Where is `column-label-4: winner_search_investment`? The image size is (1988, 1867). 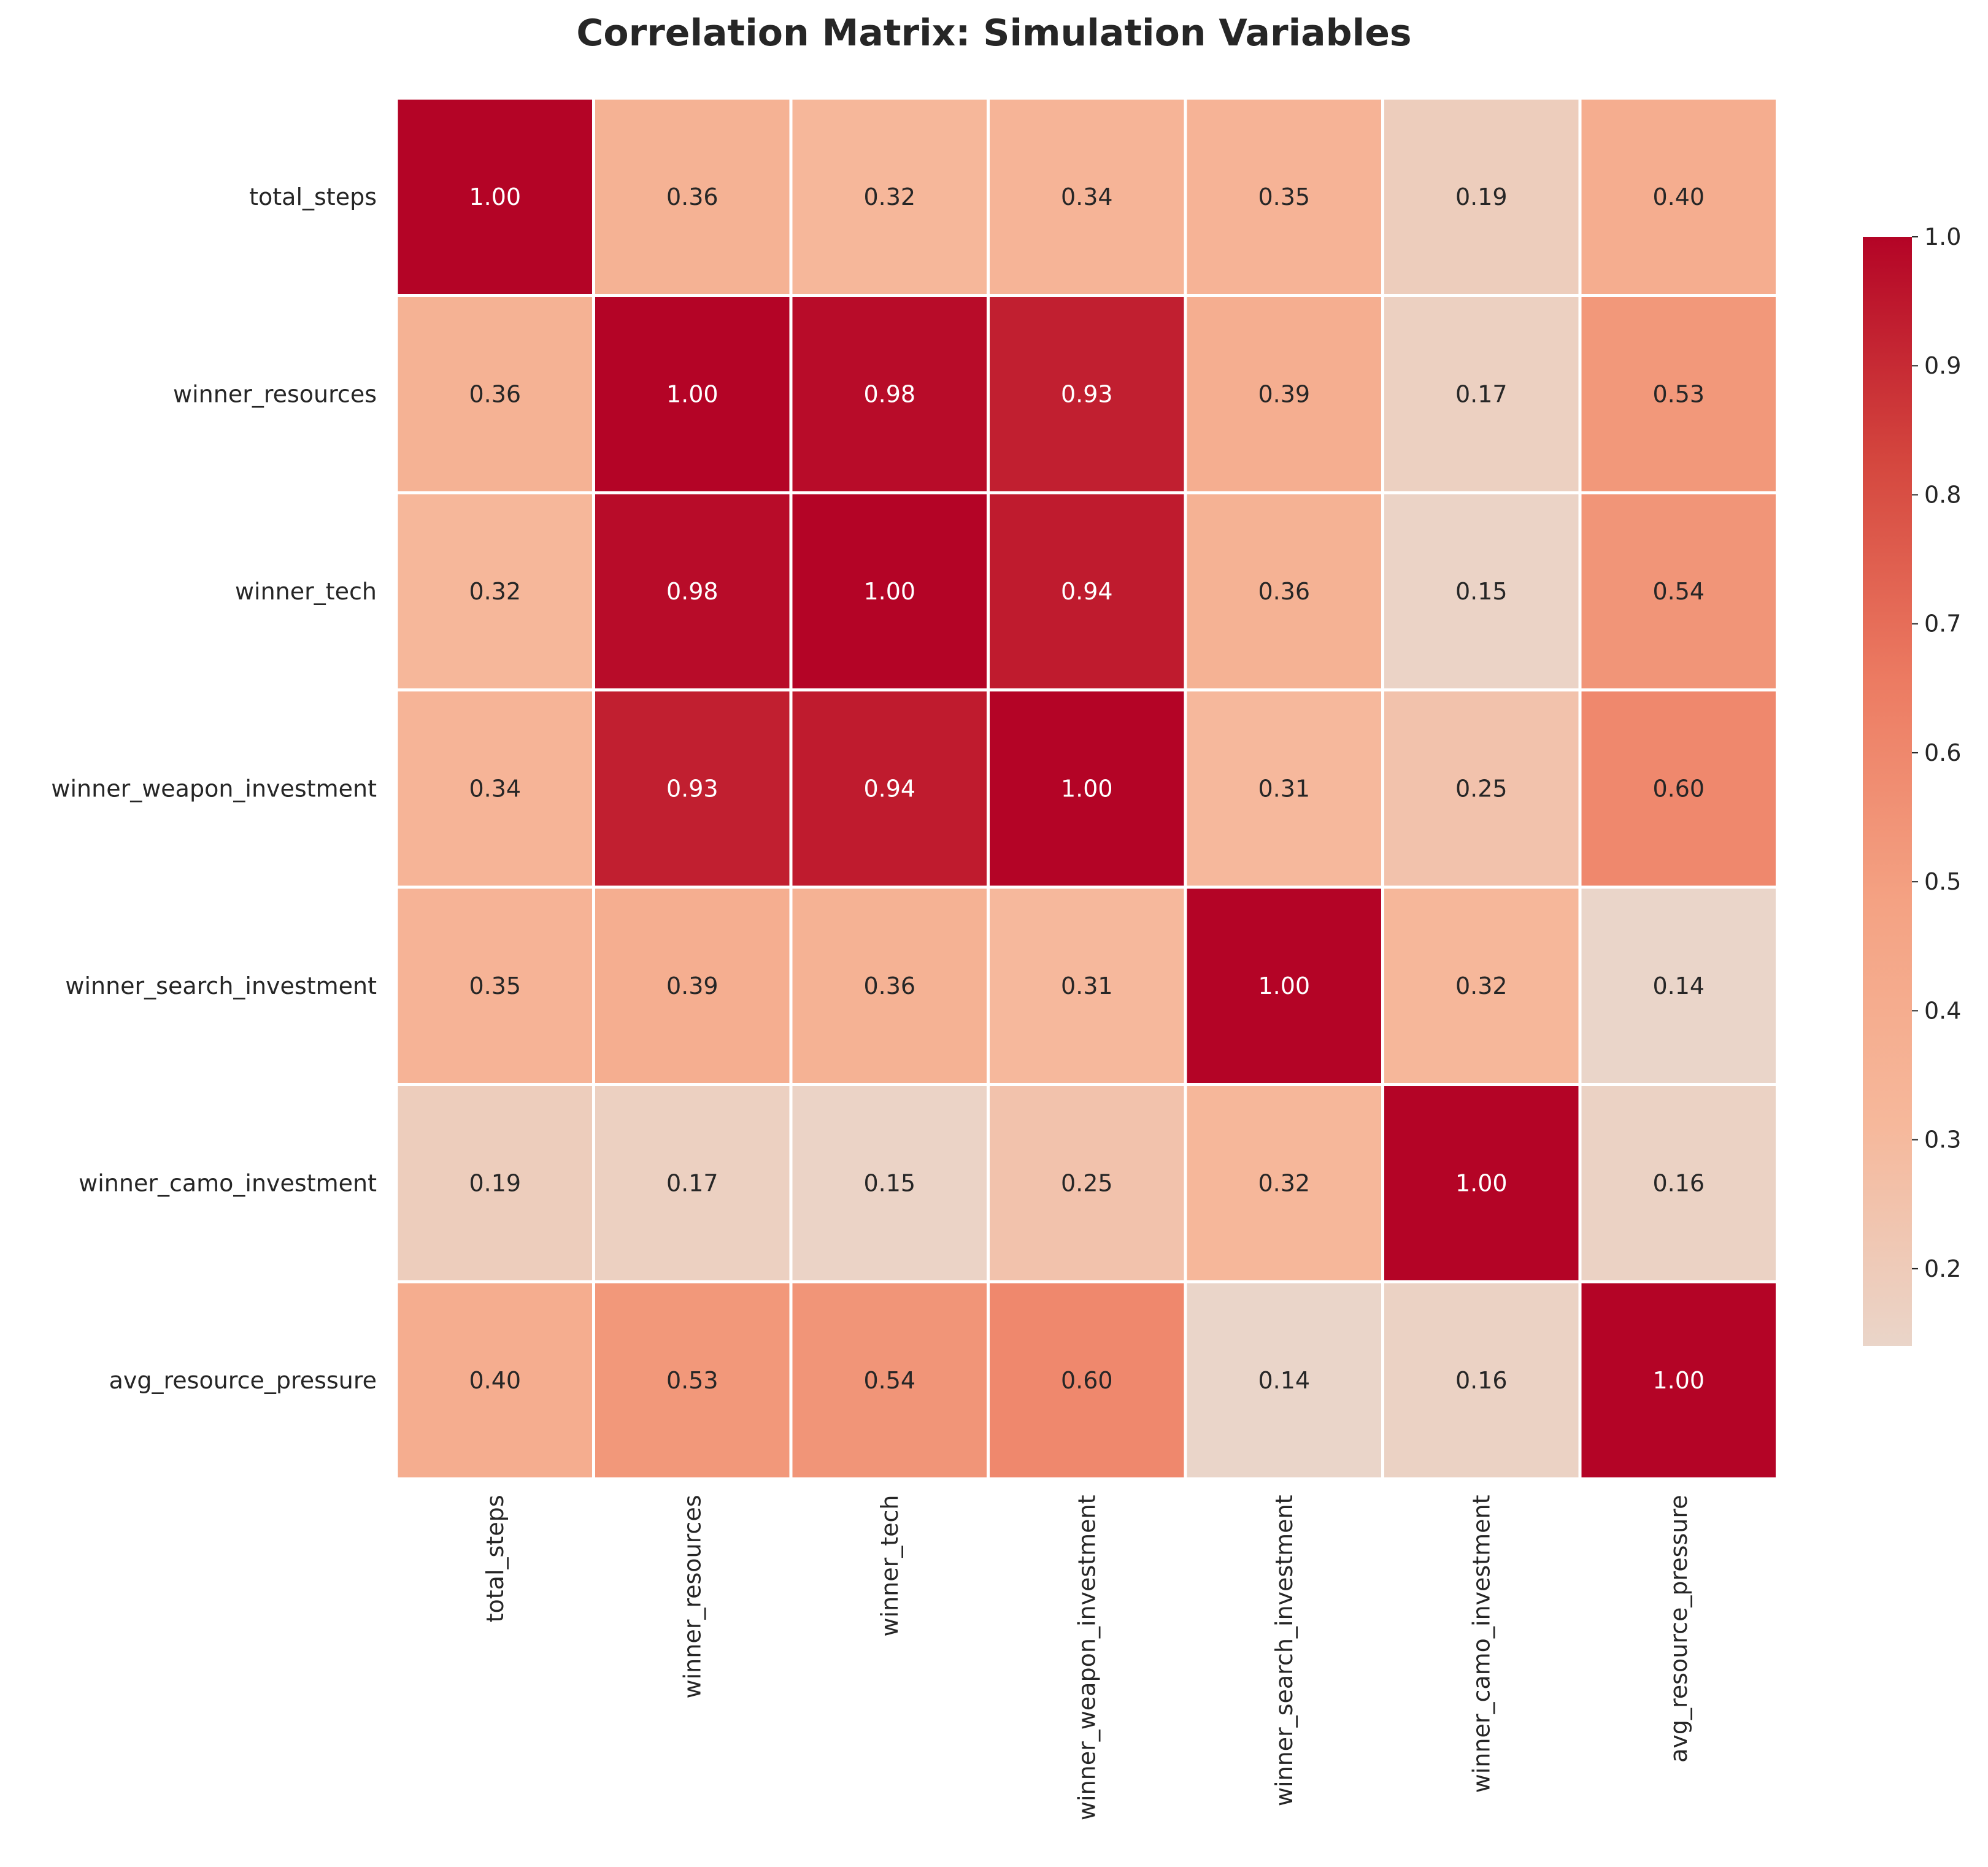
column-label-4: winner_search_investment is located at coordinates (1284, 1651).